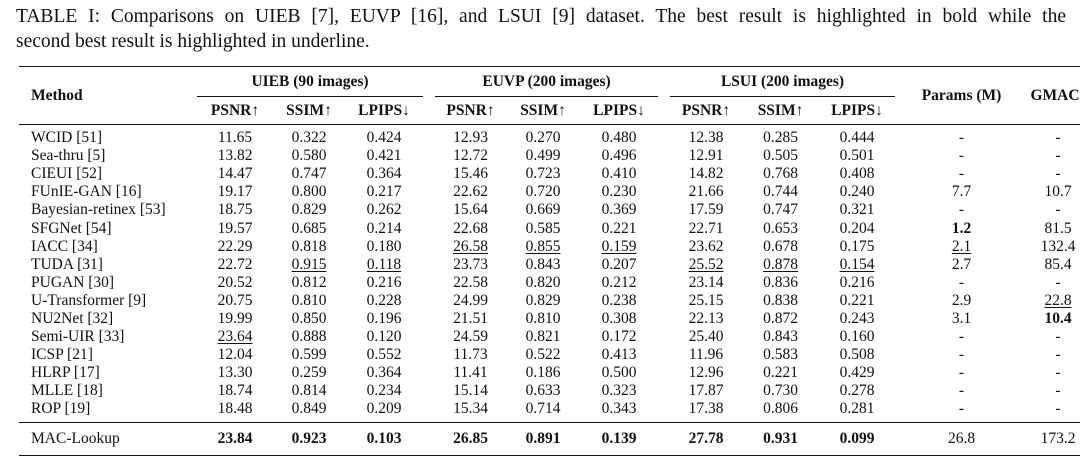 This screenshot has height=470, width=1080. Describe the element at coordinates (857, 373) in the screenshot. I see `cell-value: 0.429` at that location.